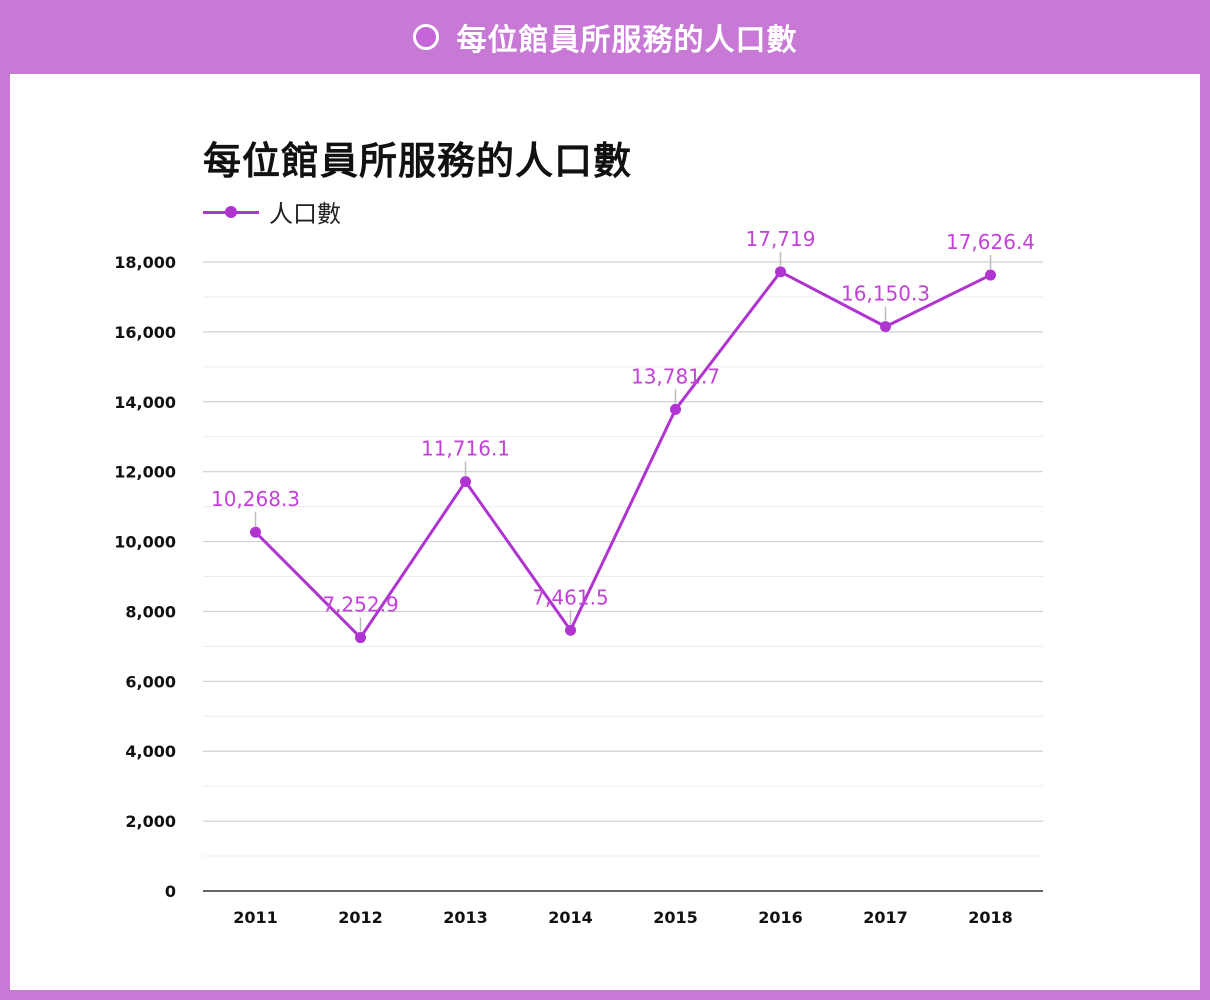 The height and width of the screenshot is (1000, 1210). I want to click on x-tick-label: 2016, so click(780, 917).